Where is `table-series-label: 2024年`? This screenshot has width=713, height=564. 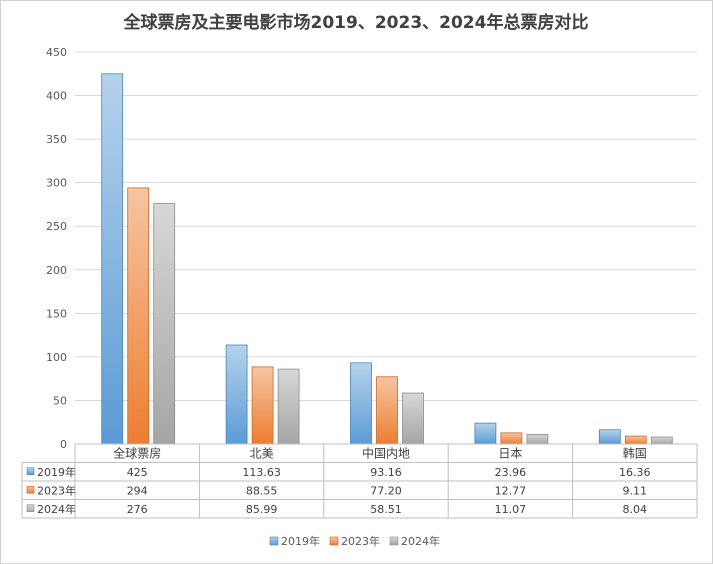
table-series-label: 2024年 is located at coordinates (56, 509).